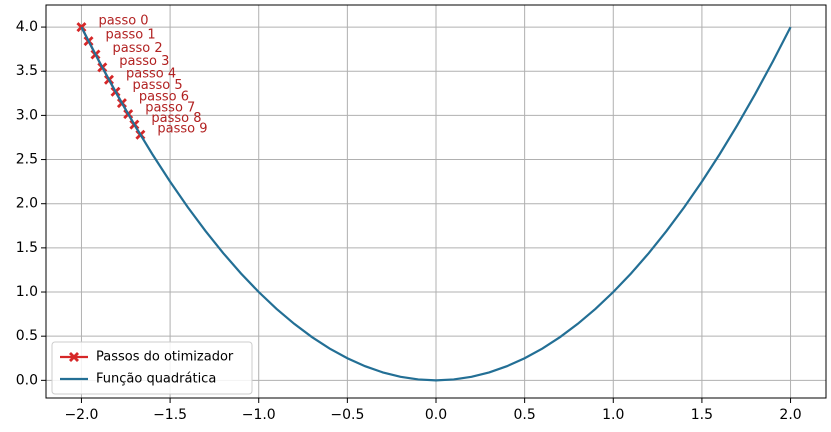 The height and width of the screenshot is (432, 831). I want to click on y-tick-label: 1.5, so click(27, 248).